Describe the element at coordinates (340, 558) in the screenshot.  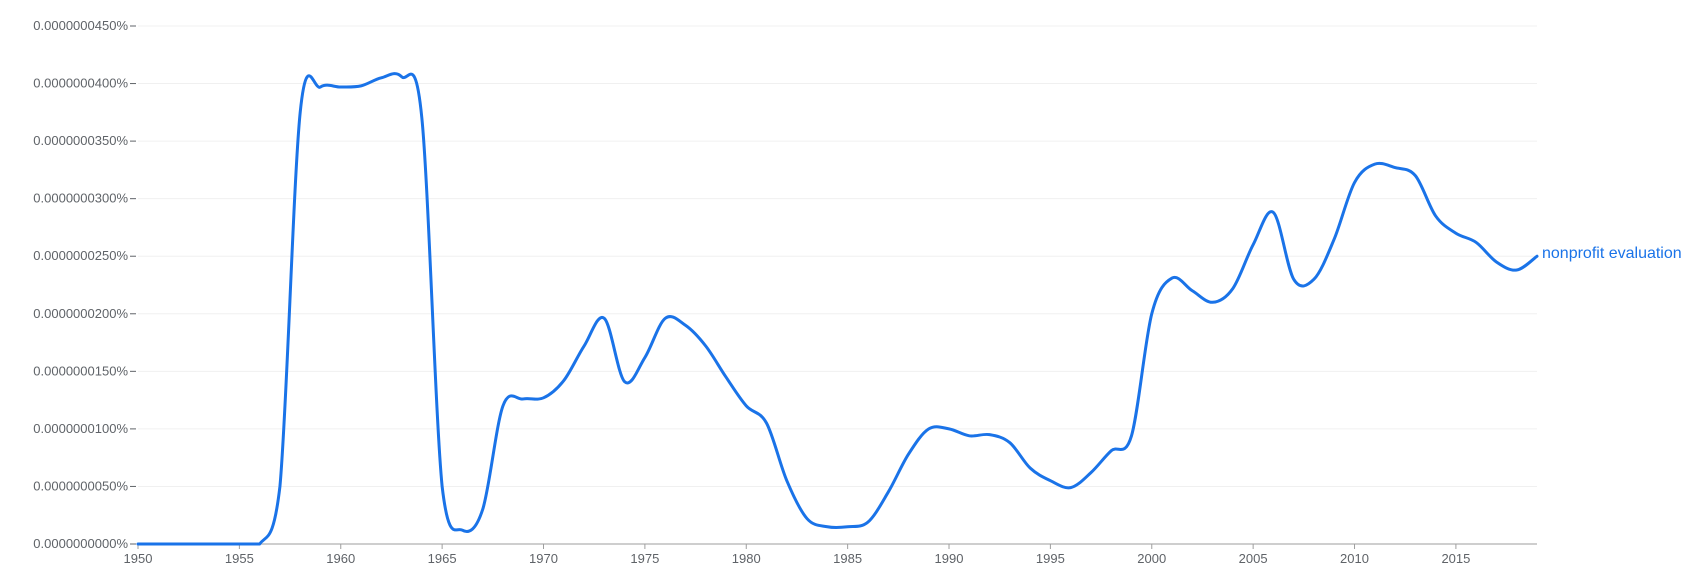
I see `x-tick-label: 1960` at that location.